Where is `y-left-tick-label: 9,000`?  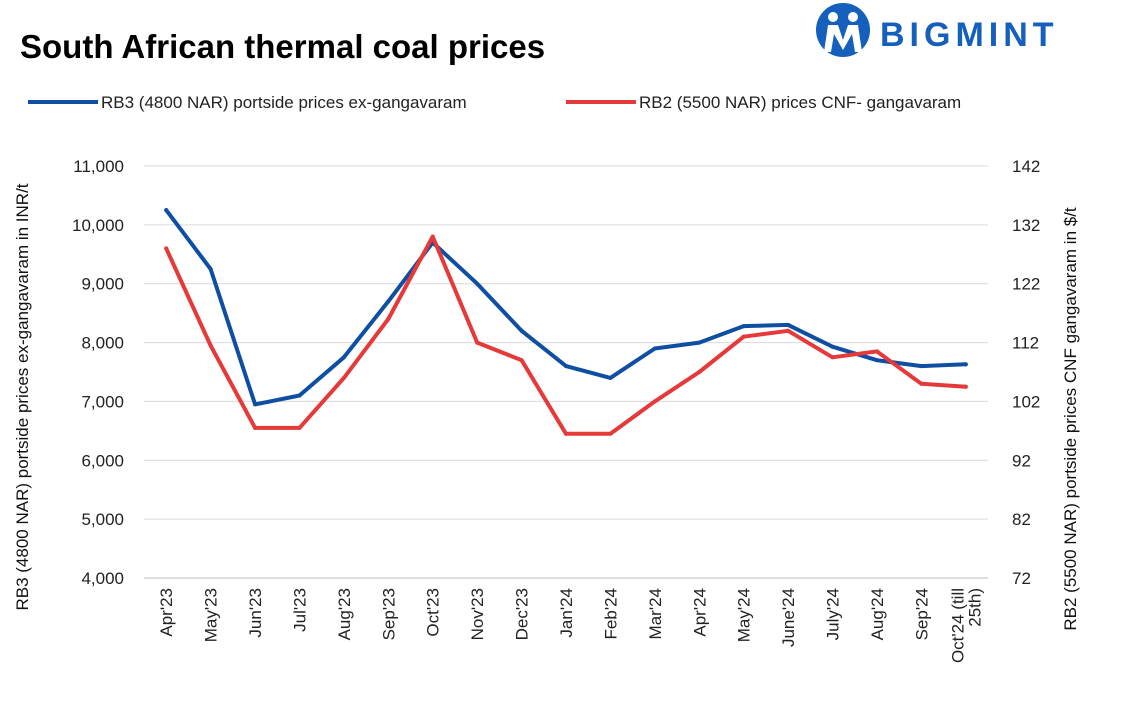 y-left-tick-label: 9,000 is located at coordinates (102, 284).